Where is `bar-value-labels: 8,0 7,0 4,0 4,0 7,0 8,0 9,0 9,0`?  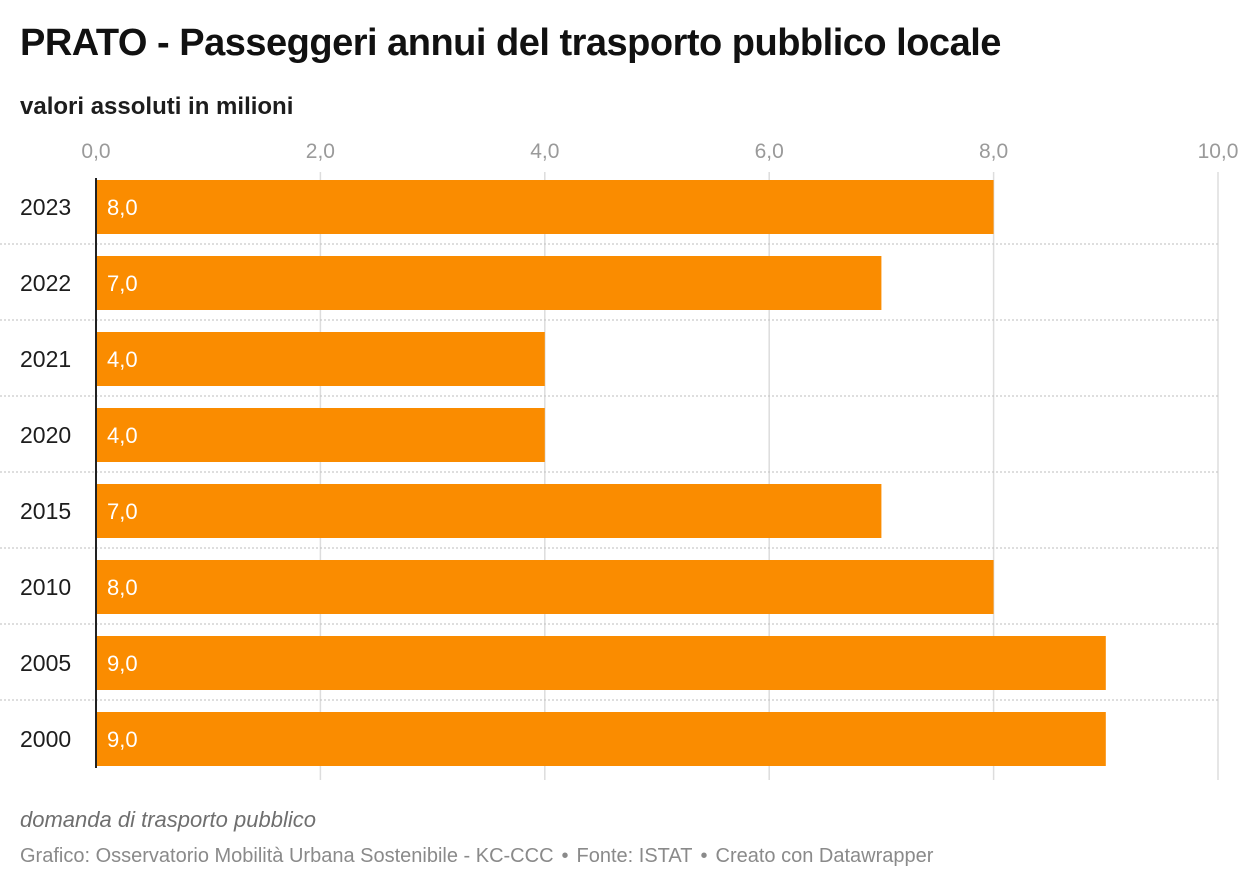 bar-value-labels: 8,0 7,0 4,0 4,0 7,0 8,0 9,0 9,0 is located at coordinates (122, 473).